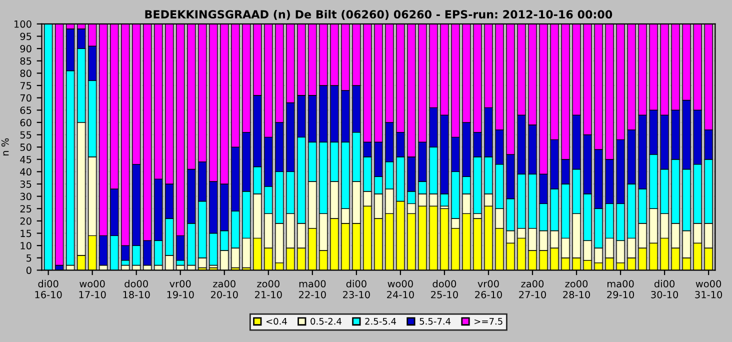  I want to click on x-tick-label: di00 23-10, so click(356, 289).